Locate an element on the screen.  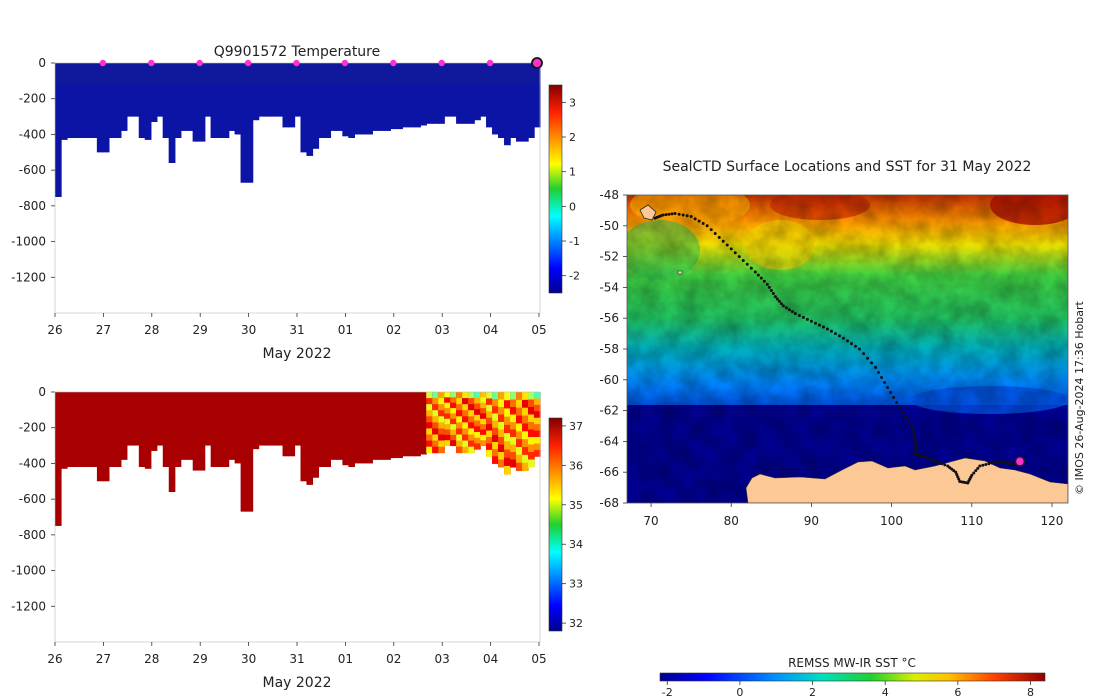
colorbar-tick-label: 34 is located at coordinates (576, 544).